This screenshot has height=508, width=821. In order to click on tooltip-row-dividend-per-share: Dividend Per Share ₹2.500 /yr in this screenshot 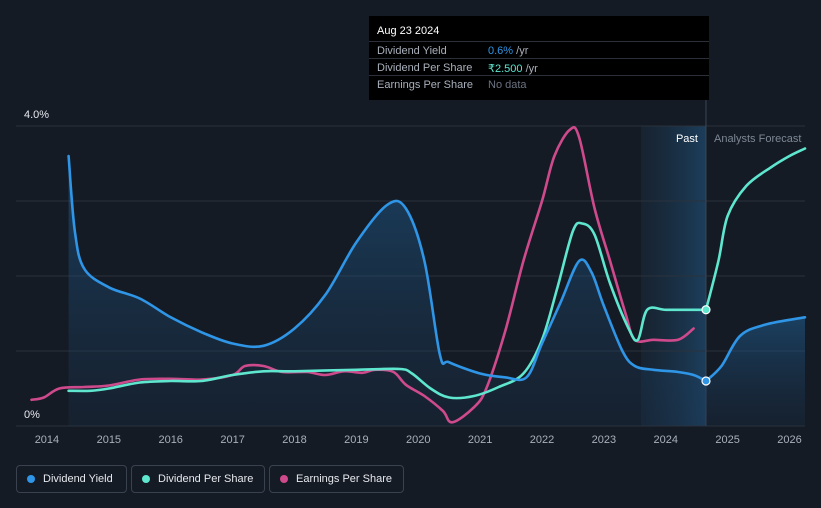, I will do `click(539, 67)`.